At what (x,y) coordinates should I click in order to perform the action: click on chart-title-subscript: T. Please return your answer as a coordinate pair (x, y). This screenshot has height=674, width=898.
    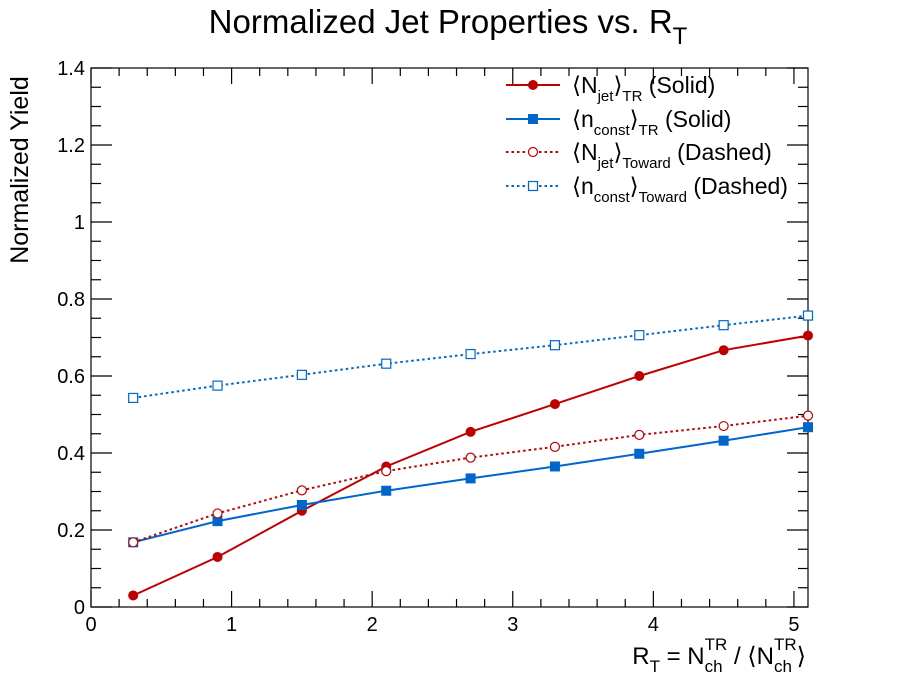
    Looking at the image, I should click on (680, 36).